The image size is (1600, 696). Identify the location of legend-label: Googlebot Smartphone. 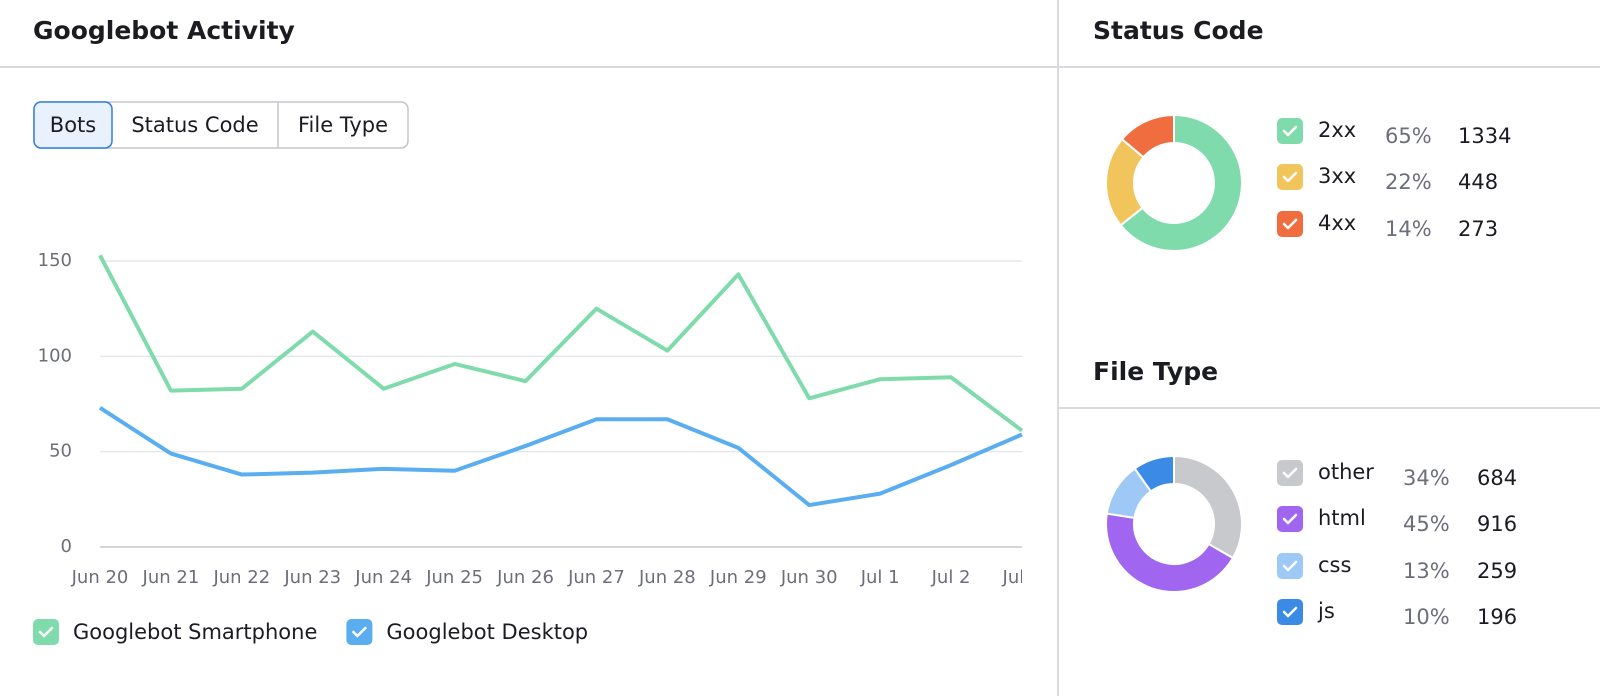
(195, 632).